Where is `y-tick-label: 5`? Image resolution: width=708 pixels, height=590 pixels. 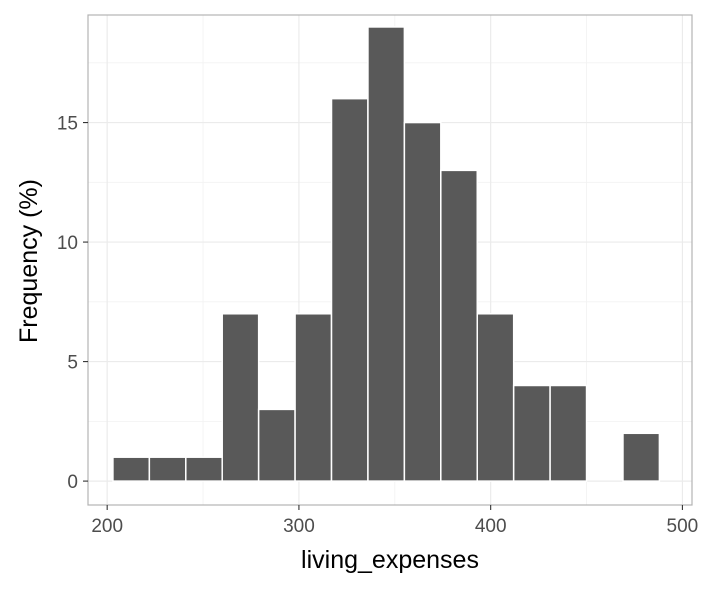
y-tick-label: 5 is located at coordinates (72, 363).